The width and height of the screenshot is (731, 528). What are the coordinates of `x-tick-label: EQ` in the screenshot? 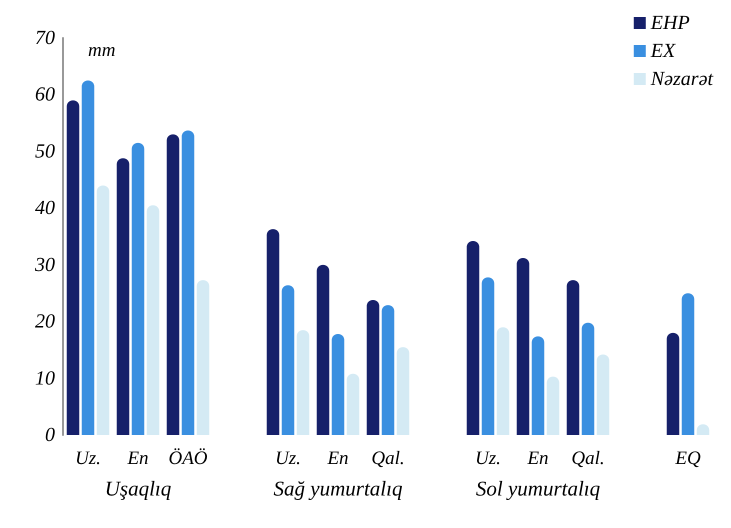 It's located at (687, 458).